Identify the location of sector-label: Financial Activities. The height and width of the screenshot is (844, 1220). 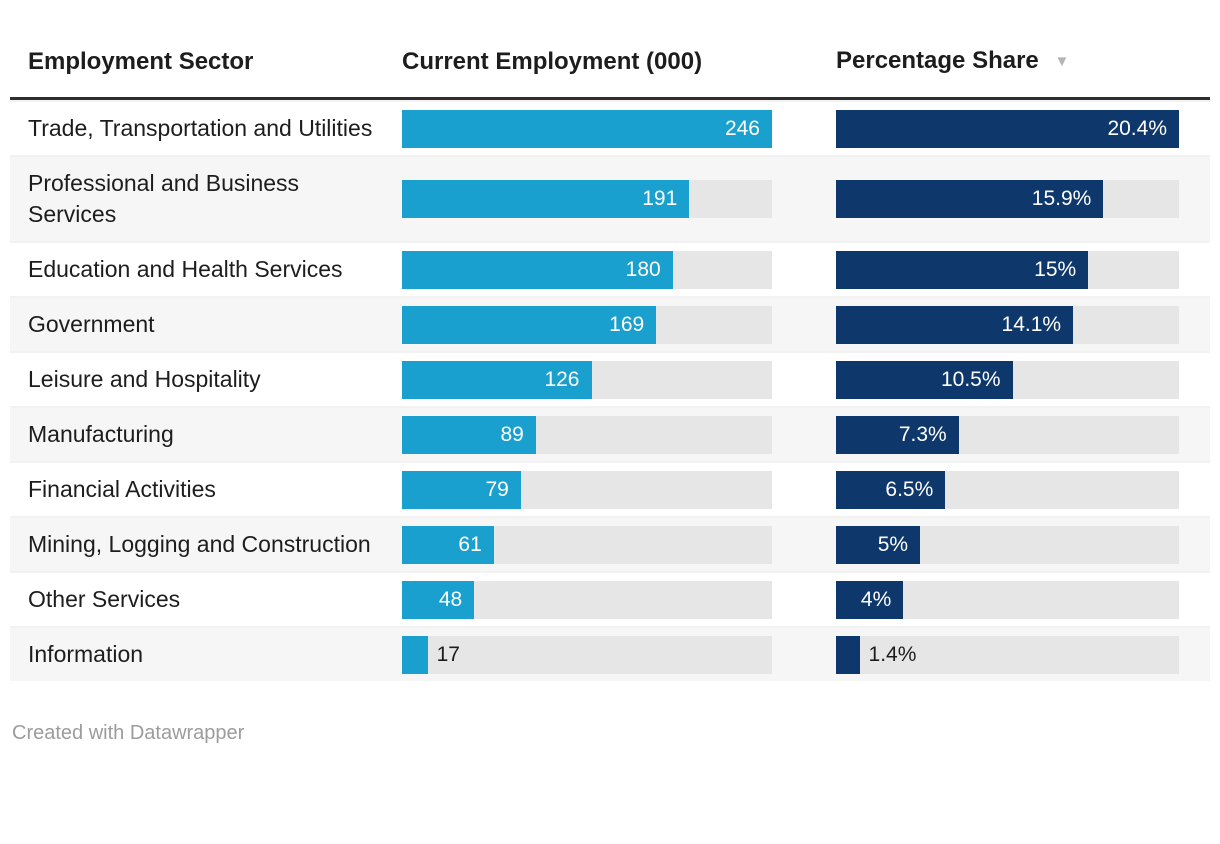
(122, 489).